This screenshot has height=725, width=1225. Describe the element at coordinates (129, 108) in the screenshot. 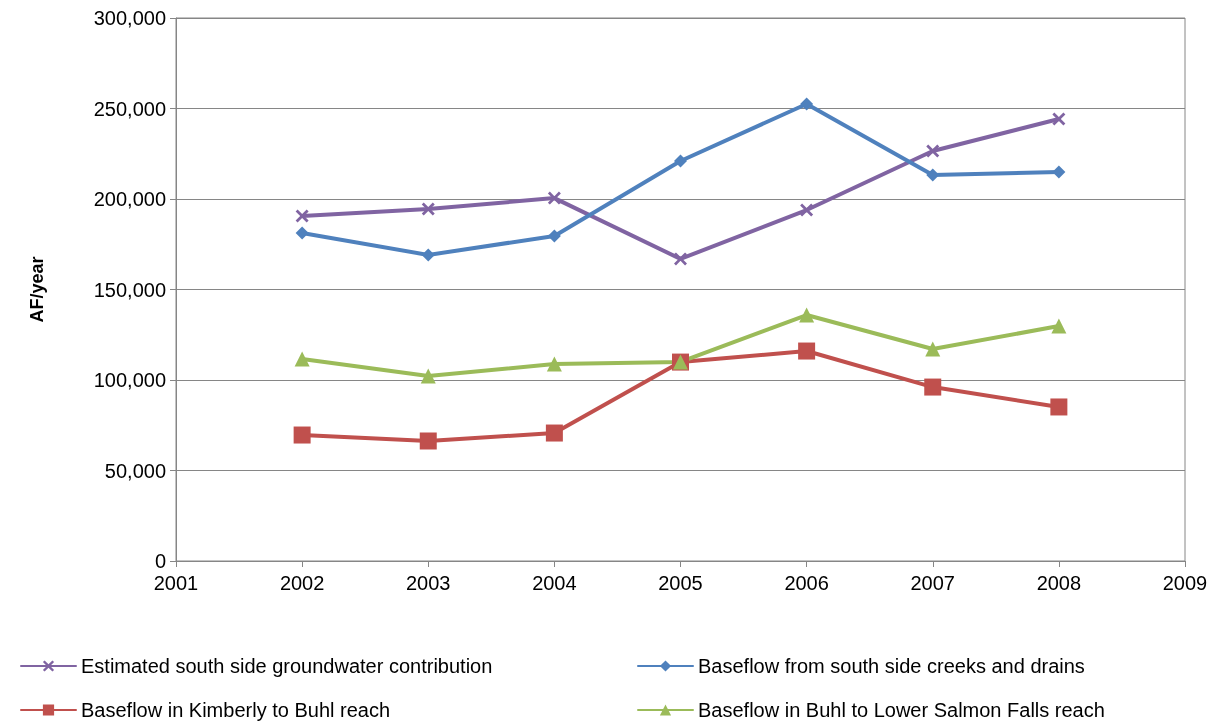

I see `y-tick-label: 250,000` at that location.